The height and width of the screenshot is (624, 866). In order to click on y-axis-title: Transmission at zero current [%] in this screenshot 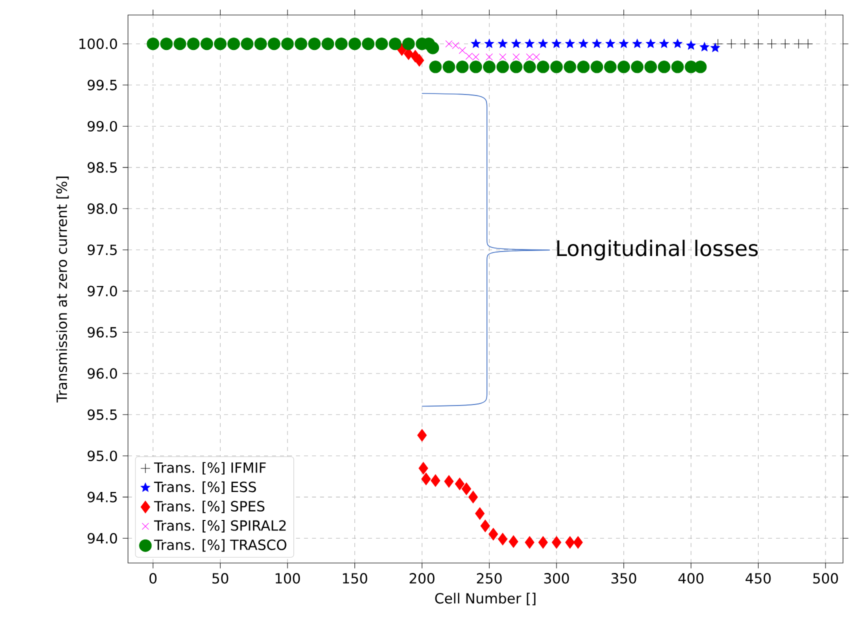, I will do `click(62, 289)`.